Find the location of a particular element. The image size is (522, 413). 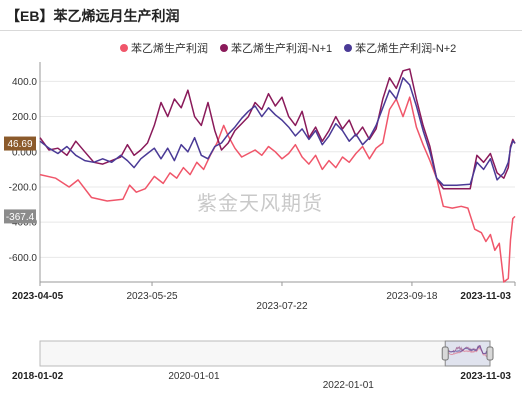

x-tick-label: 2023-04-05 is located at coordinates (38, 296).